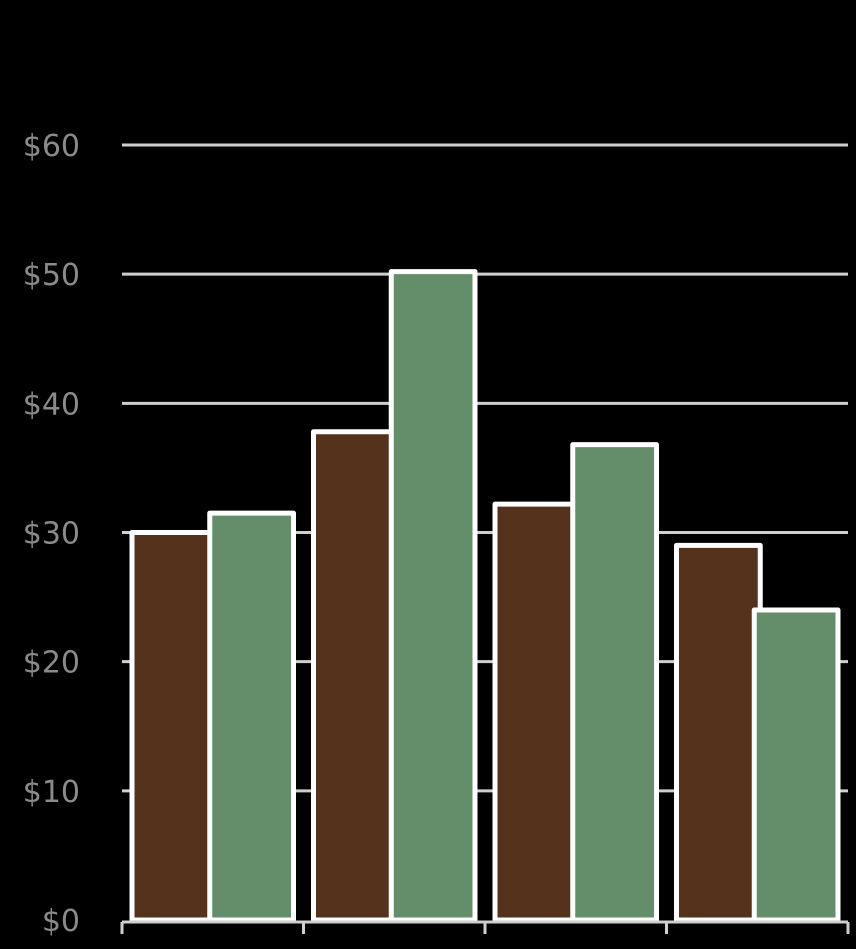 The width and height of the screenshot is (856, 949). Describe the element at coordinates (61, 921) in the screenshot. I see `y-tick-label: $0` at that location.